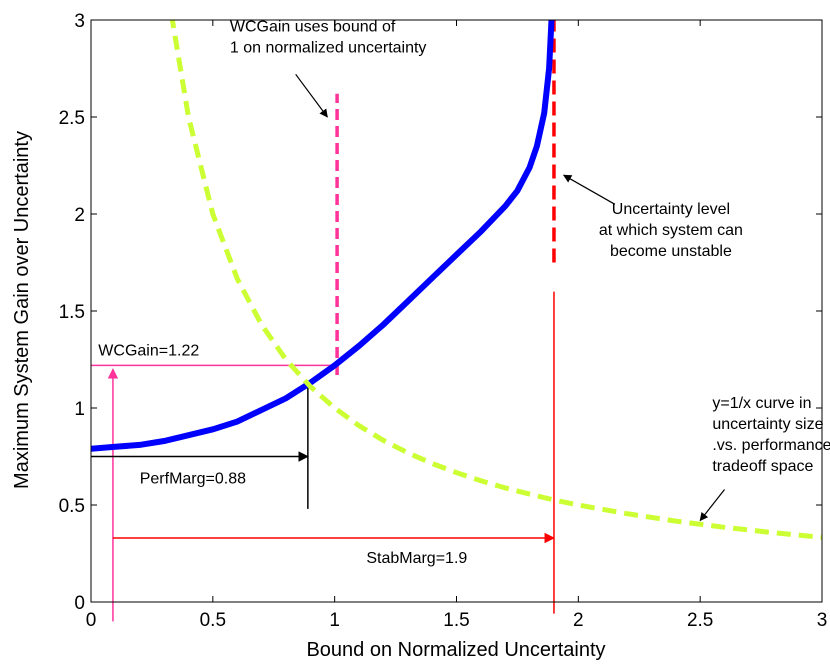 The height and width of the screenshot is (665, 830). Describe the element at coordinates (767, 424) in the screenshot. I see `annotation-line: uncertainty size` at that location.